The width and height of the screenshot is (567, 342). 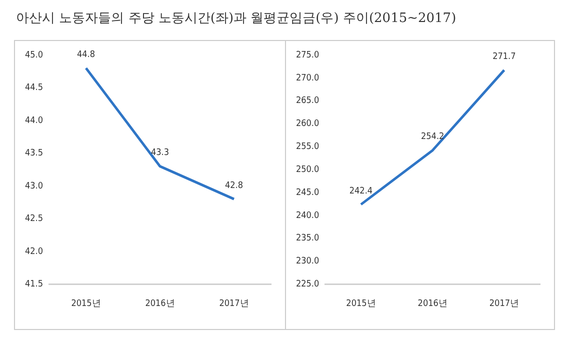 I want to click on y-tick-label: 240.0, so click(x=308, y=215).